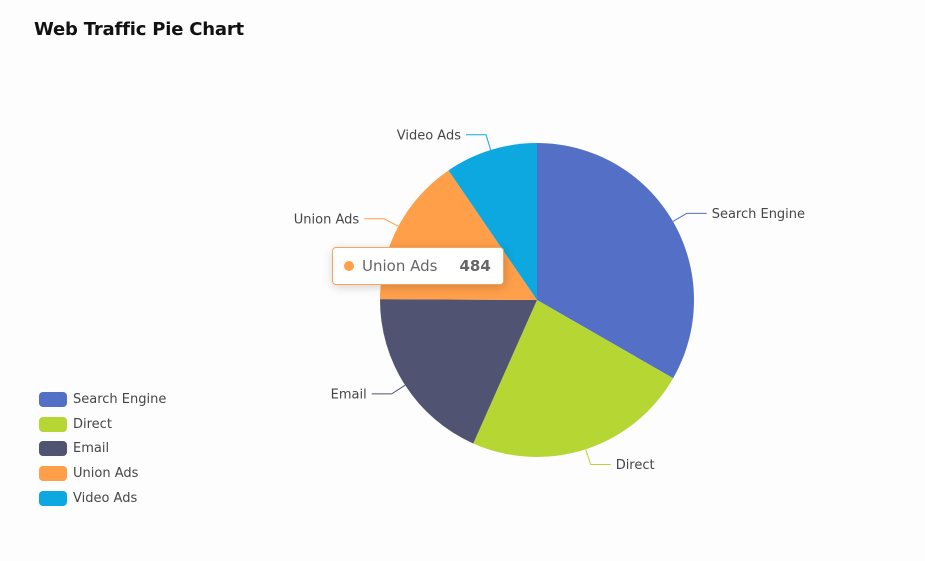 The image size is (925, 561). What do you see at coordinates (598, 457) in the screenshot?
I see `leader-line-direct` at bounding box center [598, 457].